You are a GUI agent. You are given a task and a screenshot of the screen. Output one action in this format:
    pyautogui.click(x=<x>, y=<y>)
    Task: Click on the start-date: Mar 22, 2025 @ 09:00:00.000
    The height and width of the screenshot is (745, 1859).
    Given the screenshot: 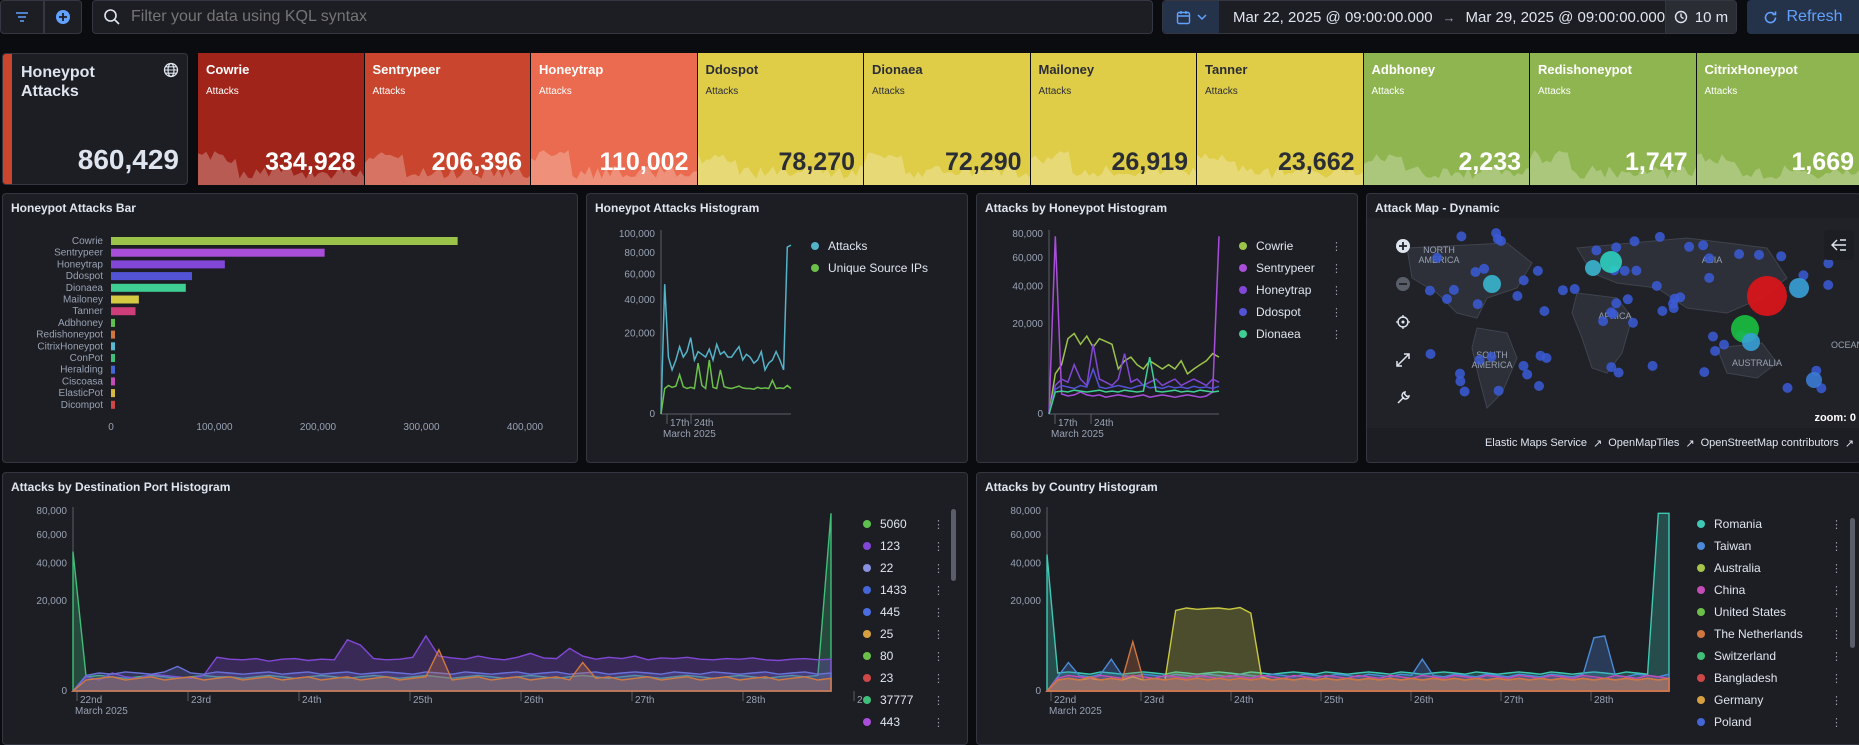 What is the action you would take?
    pyautogui.click(x=1333, y=17)
    